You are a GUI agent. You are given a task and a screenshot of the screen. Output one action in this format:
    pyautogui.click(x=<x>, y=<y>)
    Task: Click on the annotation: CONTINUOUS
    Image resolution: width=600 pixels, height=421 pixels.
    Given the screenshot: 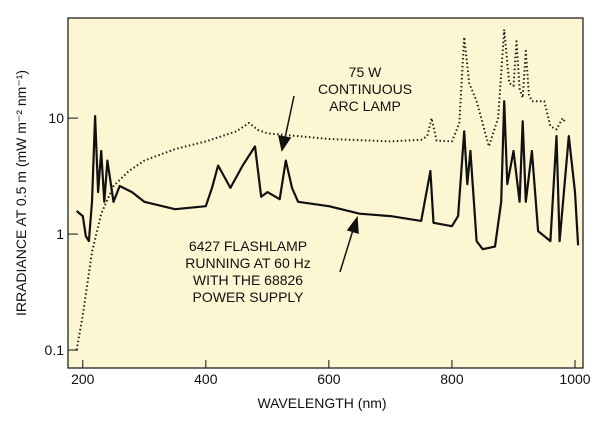 What is the action you would take?
    pyautogui.click(x=365, y=89)
    